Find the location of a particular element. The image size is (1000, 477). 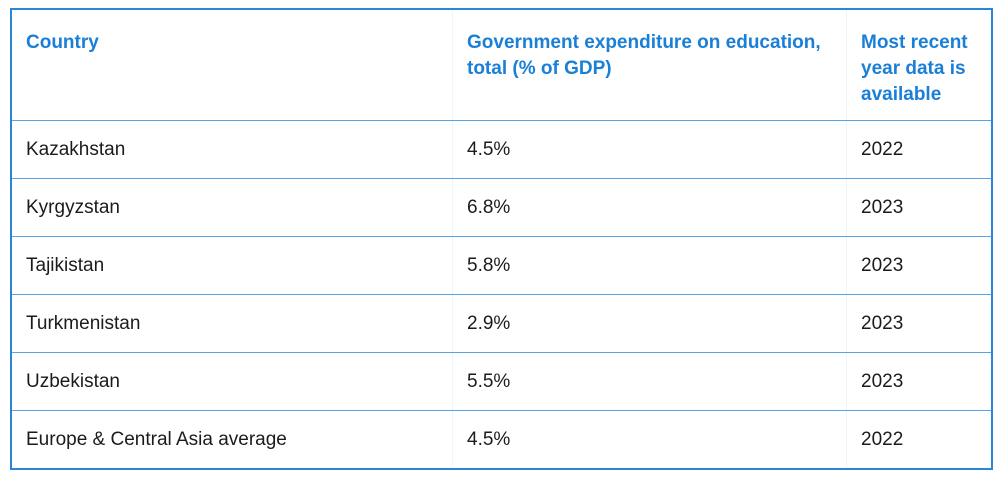

table-row: Europe & Central Asia average 4.5% 2022 is located at coordinates (501, 440).